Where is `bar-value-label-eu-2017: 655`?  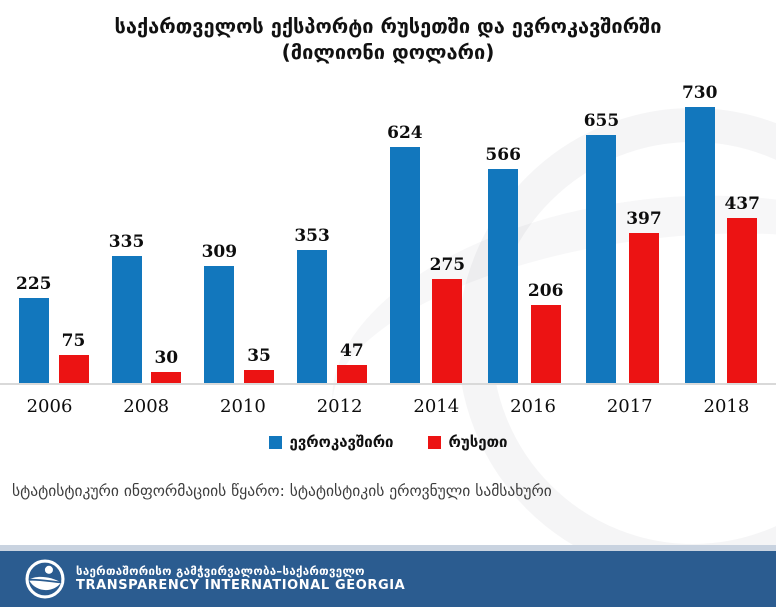 bar-value-label-eu-2017: 655 is located at coordinates (601, 121).